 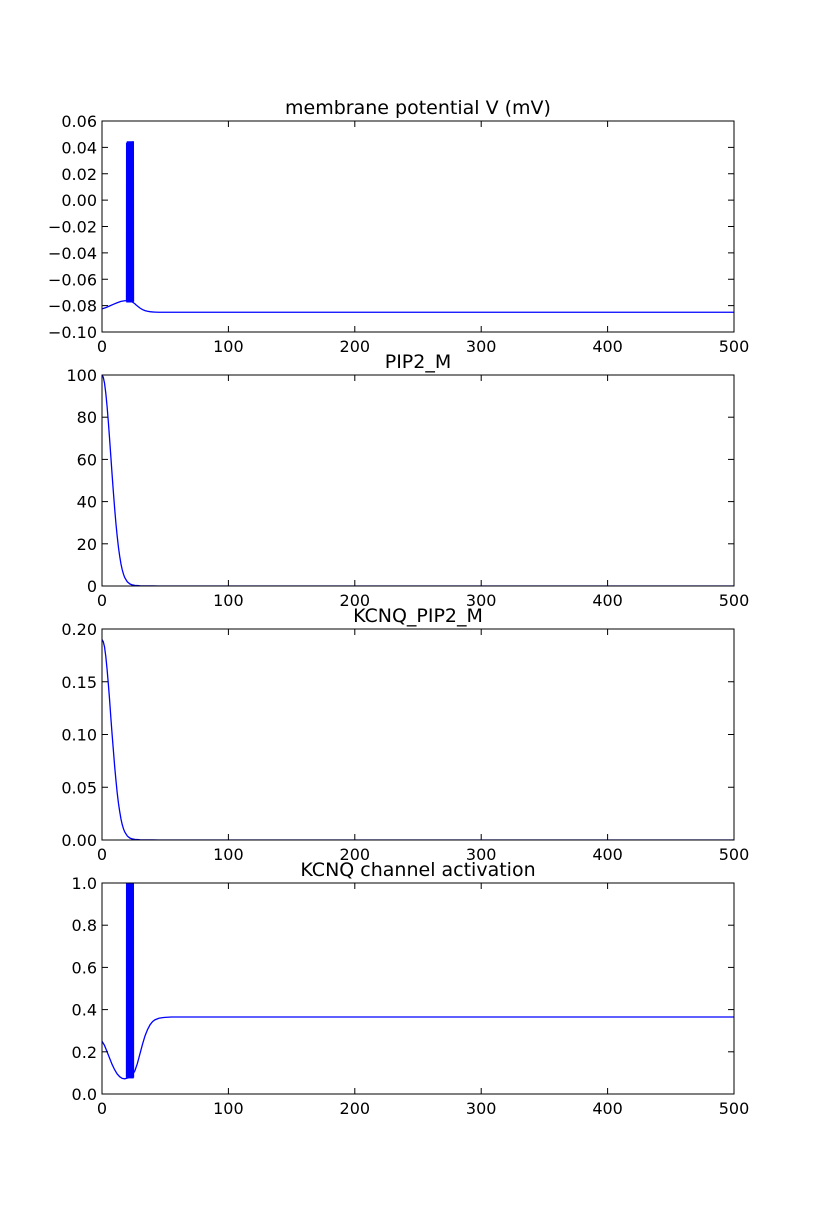 What do you see at coordinates (102, 854) in the screenshot?
I see `subplot-3-xtick-label: 0` at bounding box center [102, 854].